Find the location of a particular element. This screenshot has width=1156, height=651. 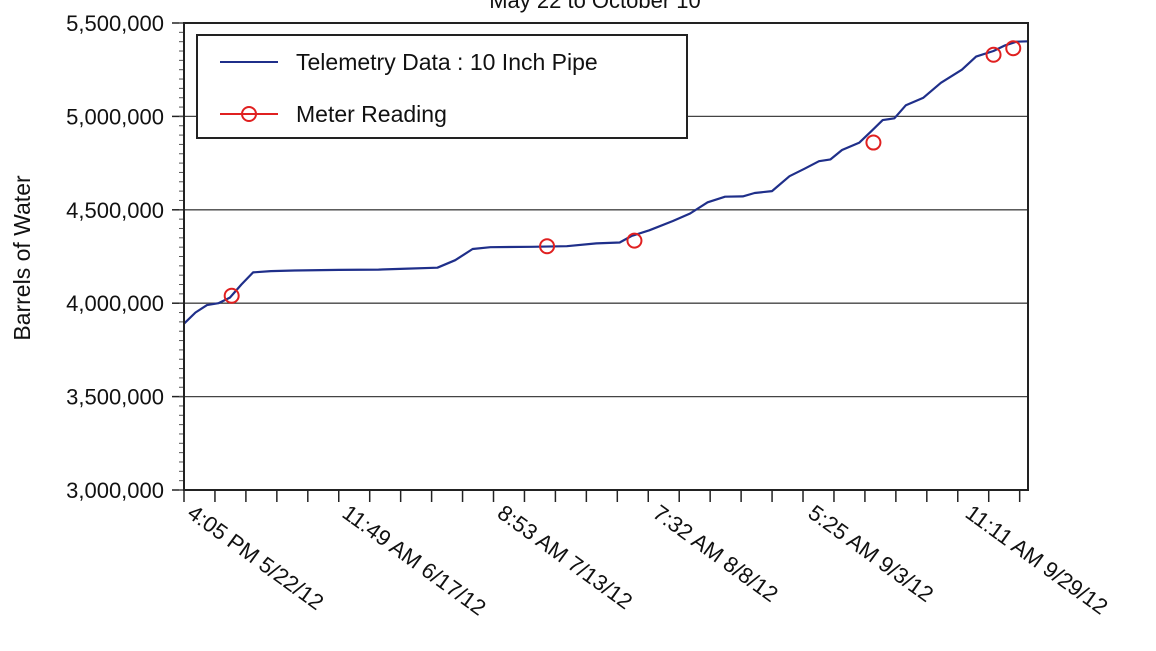

x-tick-label: 7:32 AM 8/8/12 is located at coordinates (715, 553).